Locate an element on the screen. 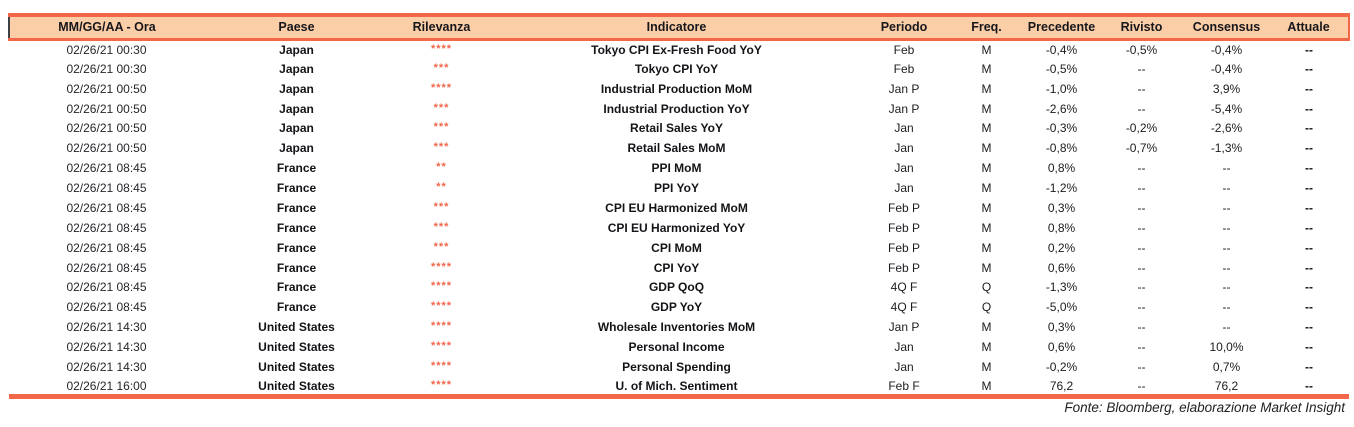 This screenshot has height=427, width=1354. cell-indicator: GDP QoQ is located at coordinates (676, 287).